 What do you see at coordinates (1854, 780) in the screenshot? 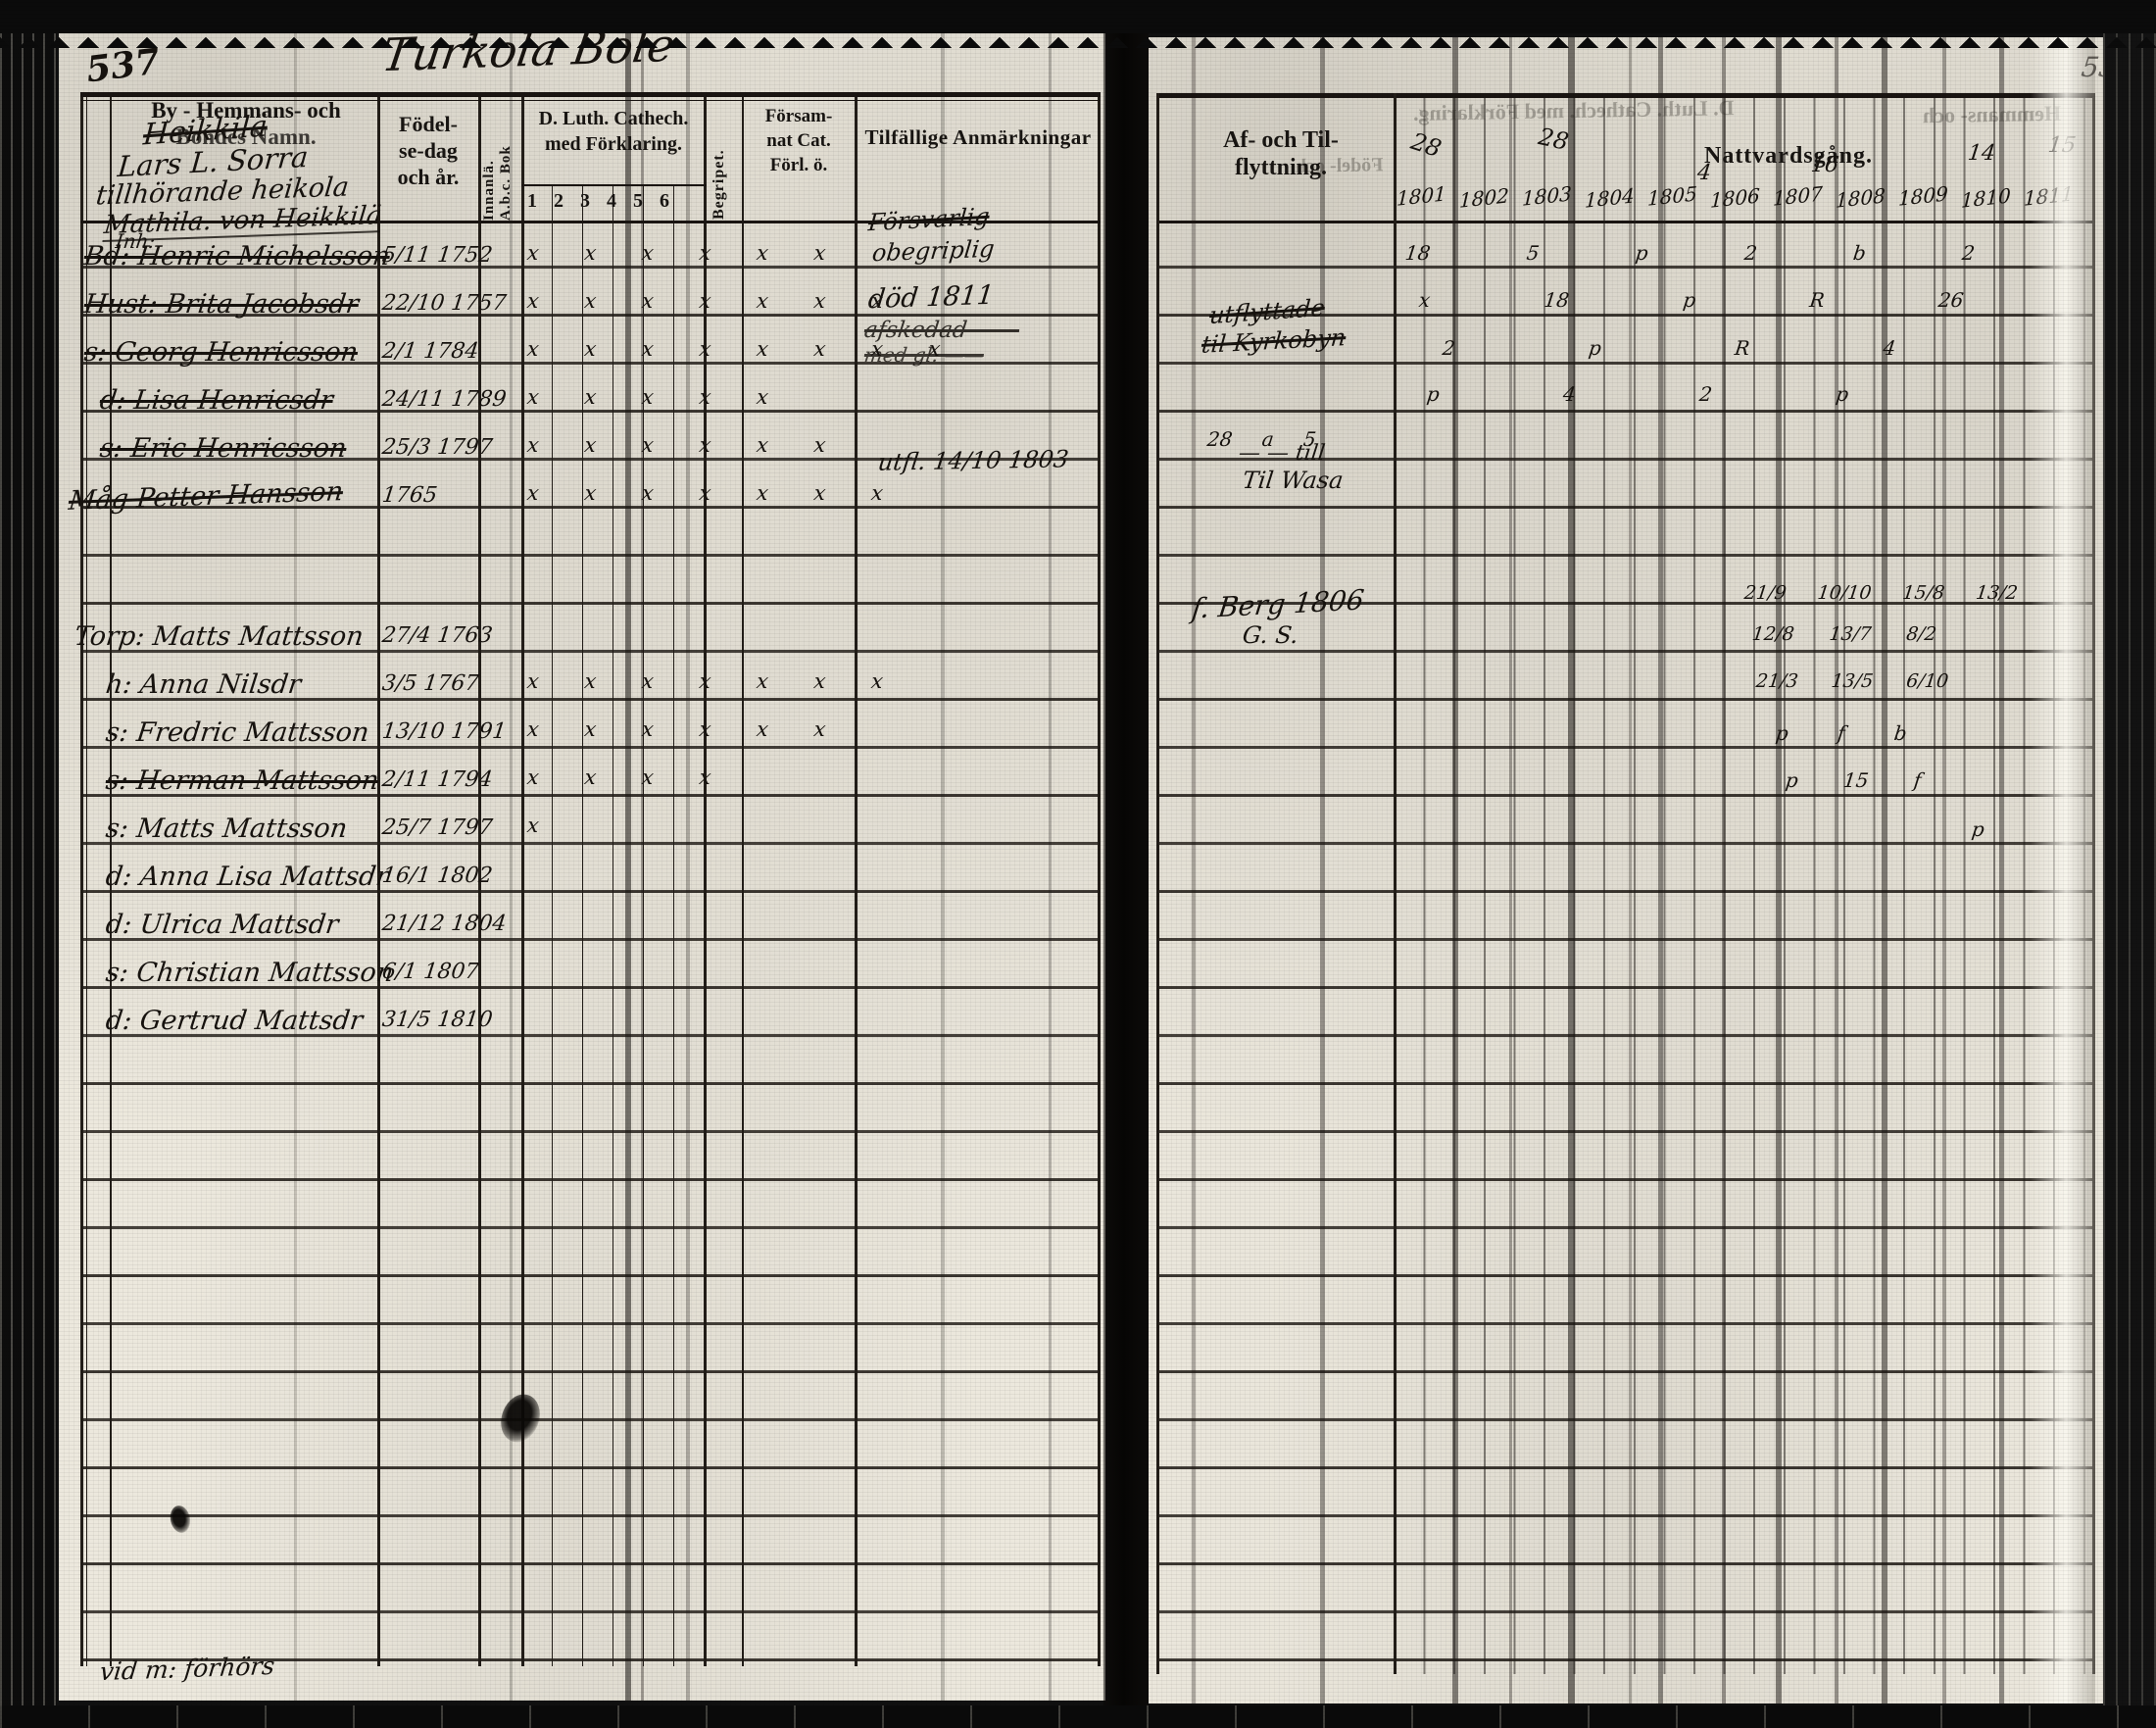
I see `communion-marks: p 15 f` at bounding box center [1854, 780].